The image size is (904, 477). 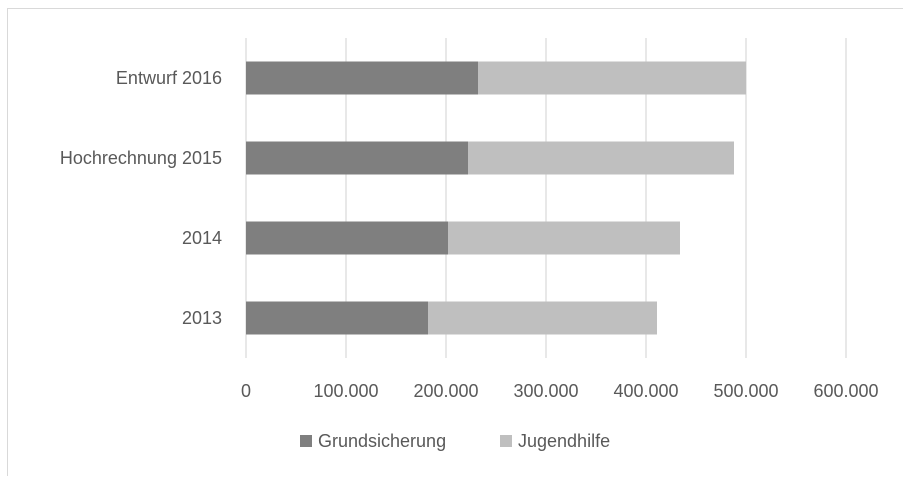 What do you see at coordinates (845, 391) in the screenshot?
I see `x-tick-label: 600.000` at bounding box center [845, 391].